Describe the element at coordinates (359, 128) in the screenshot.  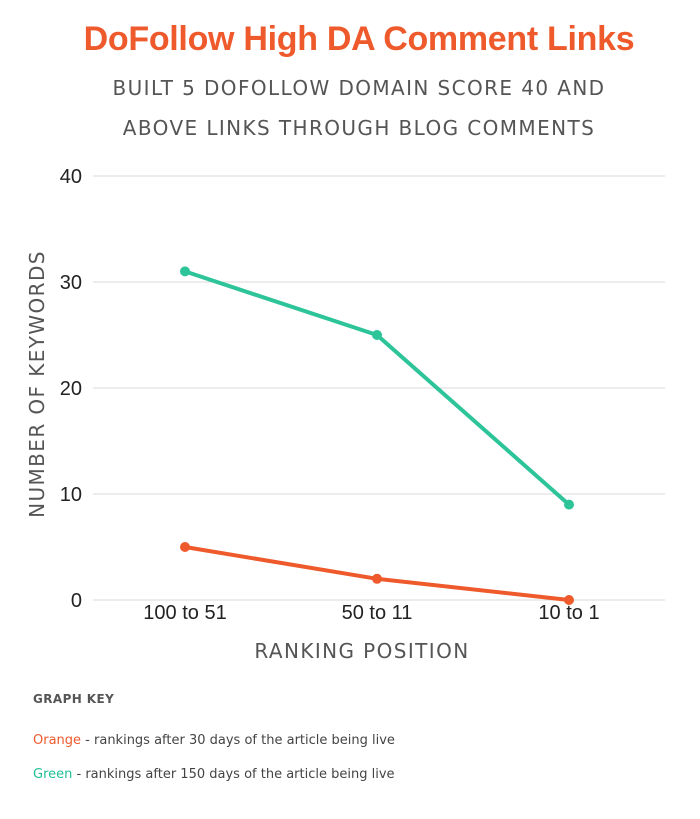
I see `chart-subtitle-line-2: ABOVE LINKS THROUGH BLOG COMMENTS` at that location.